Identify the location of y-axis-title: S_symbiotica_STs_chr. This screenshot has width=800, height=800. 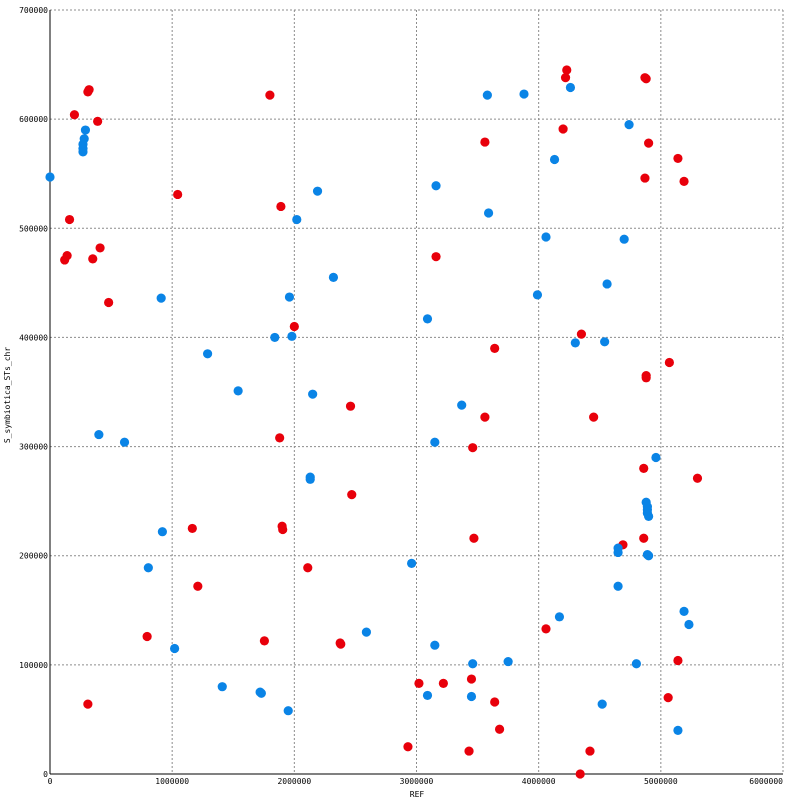
(7, 395).